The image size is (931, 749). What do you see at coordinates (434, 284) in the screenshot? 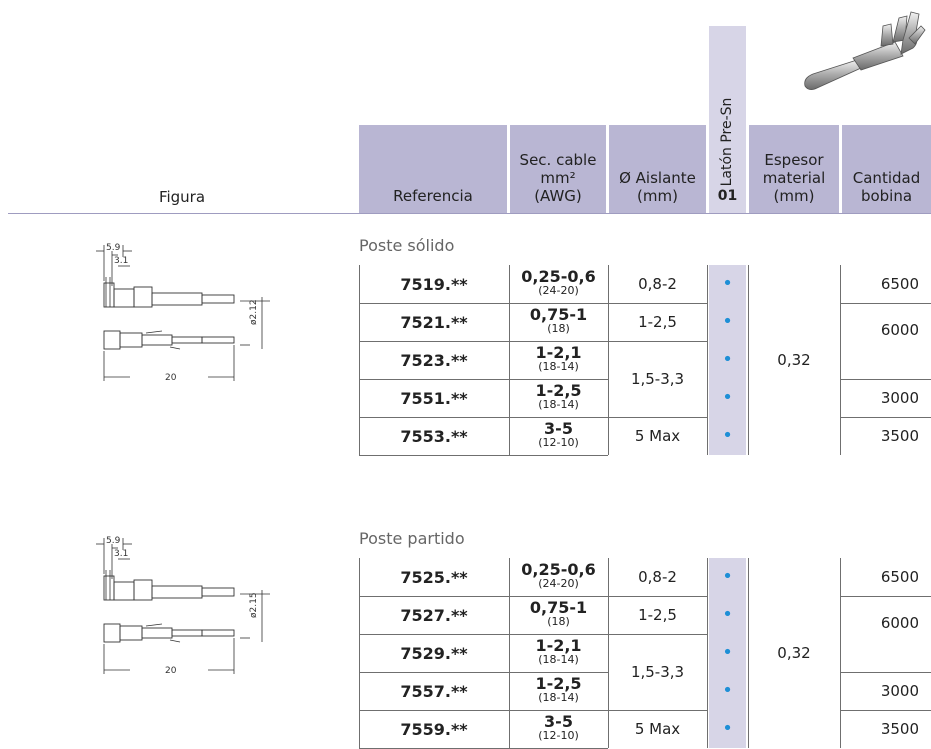
I see `reference-cell: 7519.**` at bounding box center [434, 284].